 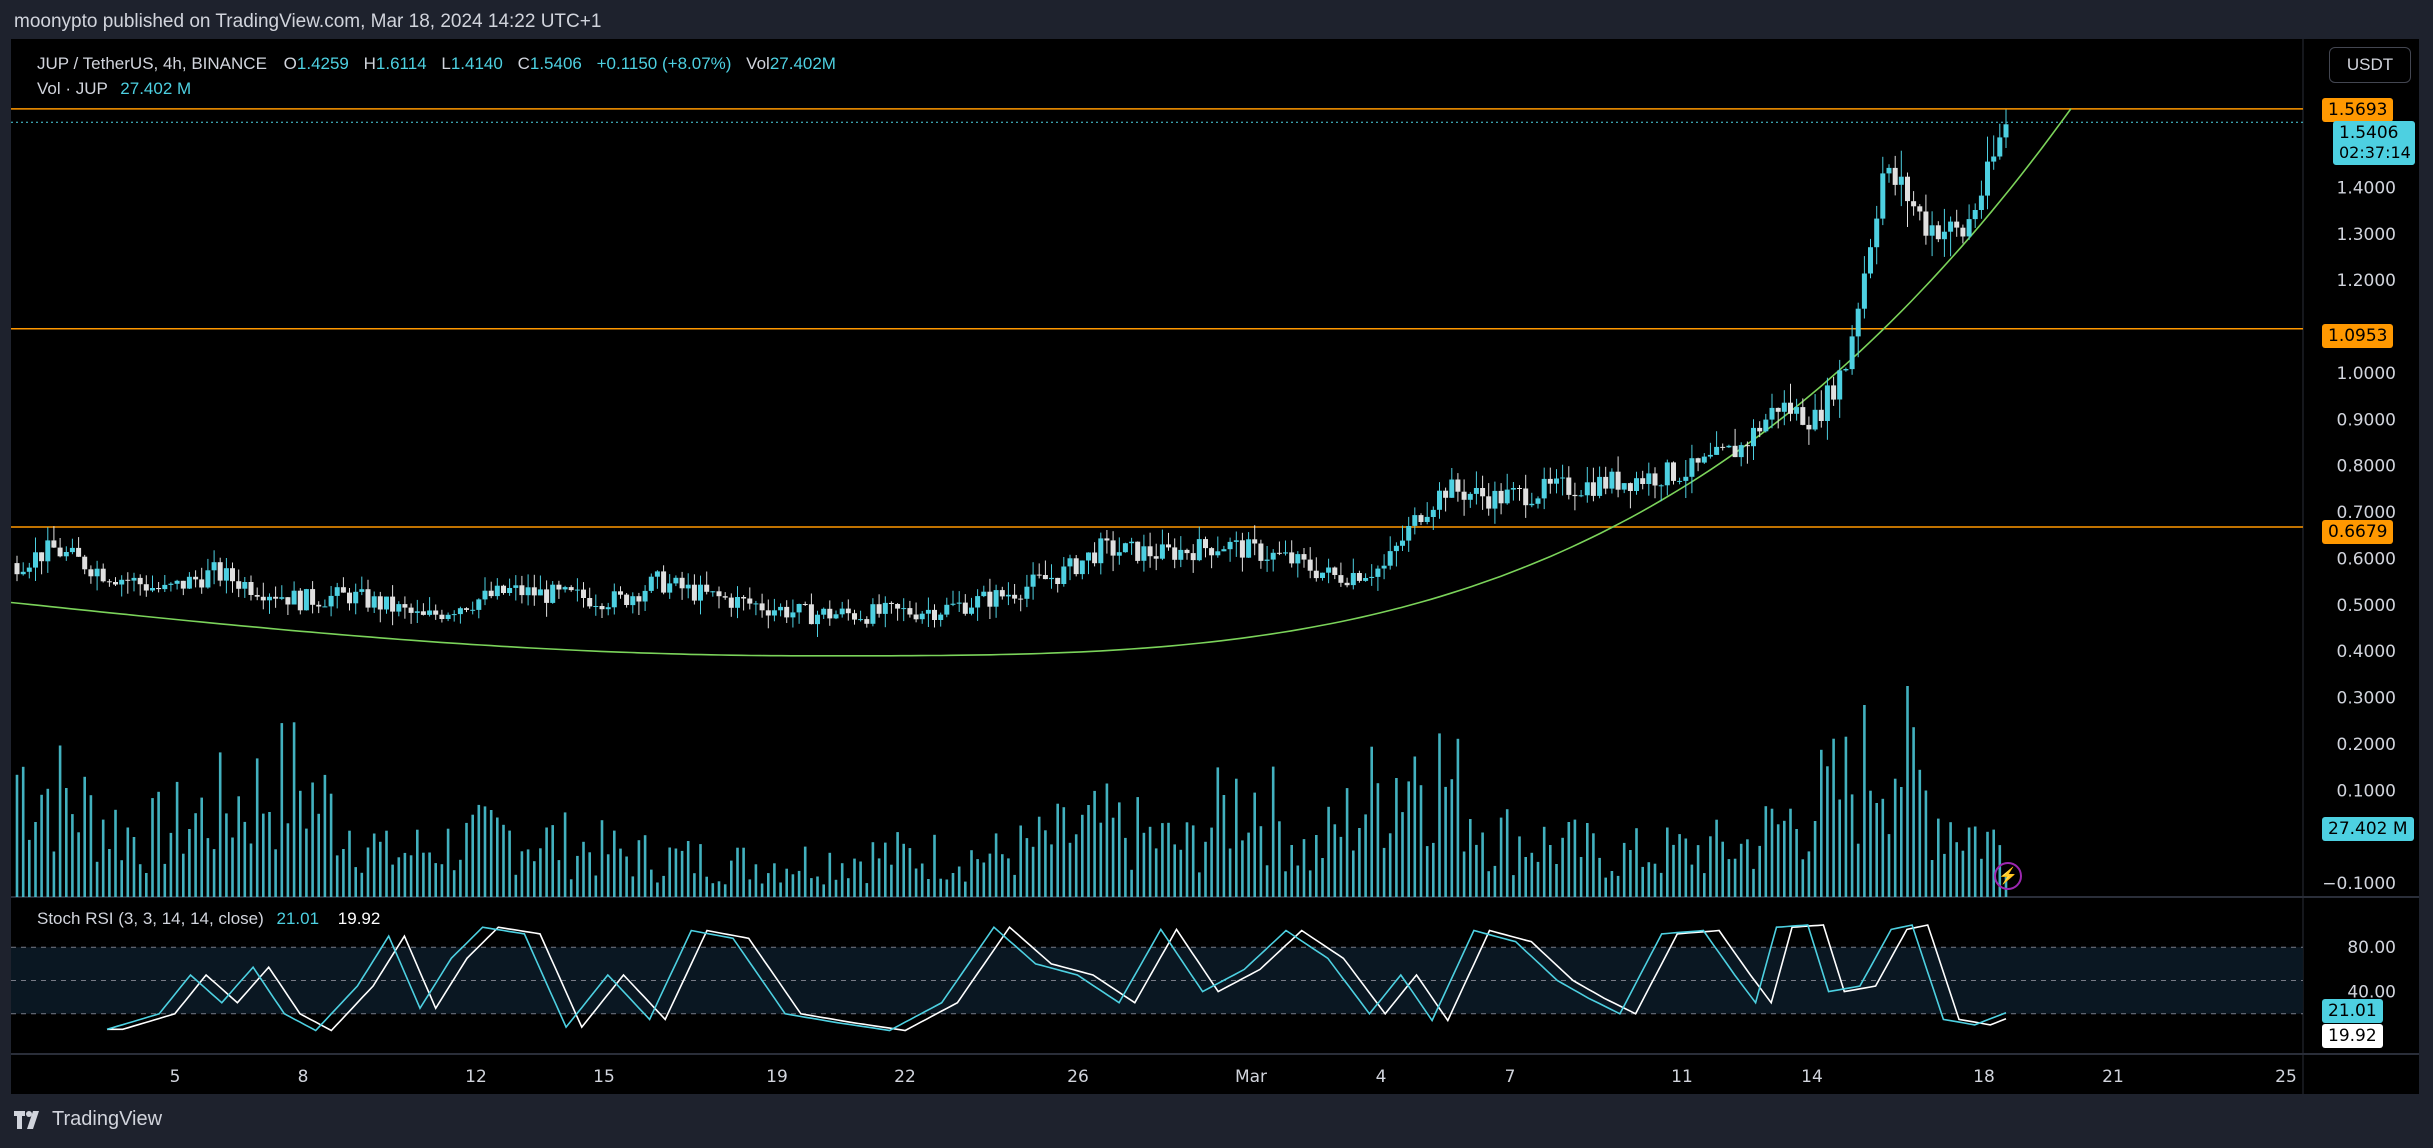 I want to click on low-value: 1.4140, so click(x=476, y=63).